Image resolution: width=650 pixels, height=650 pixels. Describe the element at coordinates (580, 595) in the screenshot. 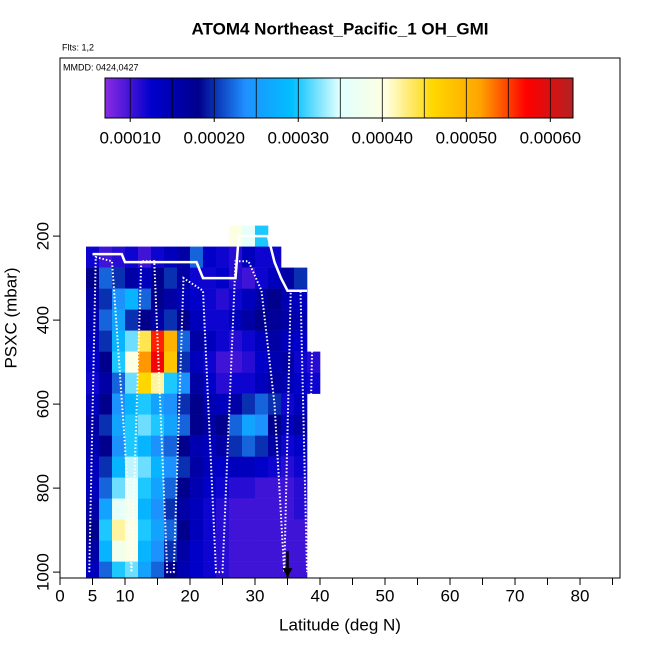

I see `x-tick-label: 80` at that location.